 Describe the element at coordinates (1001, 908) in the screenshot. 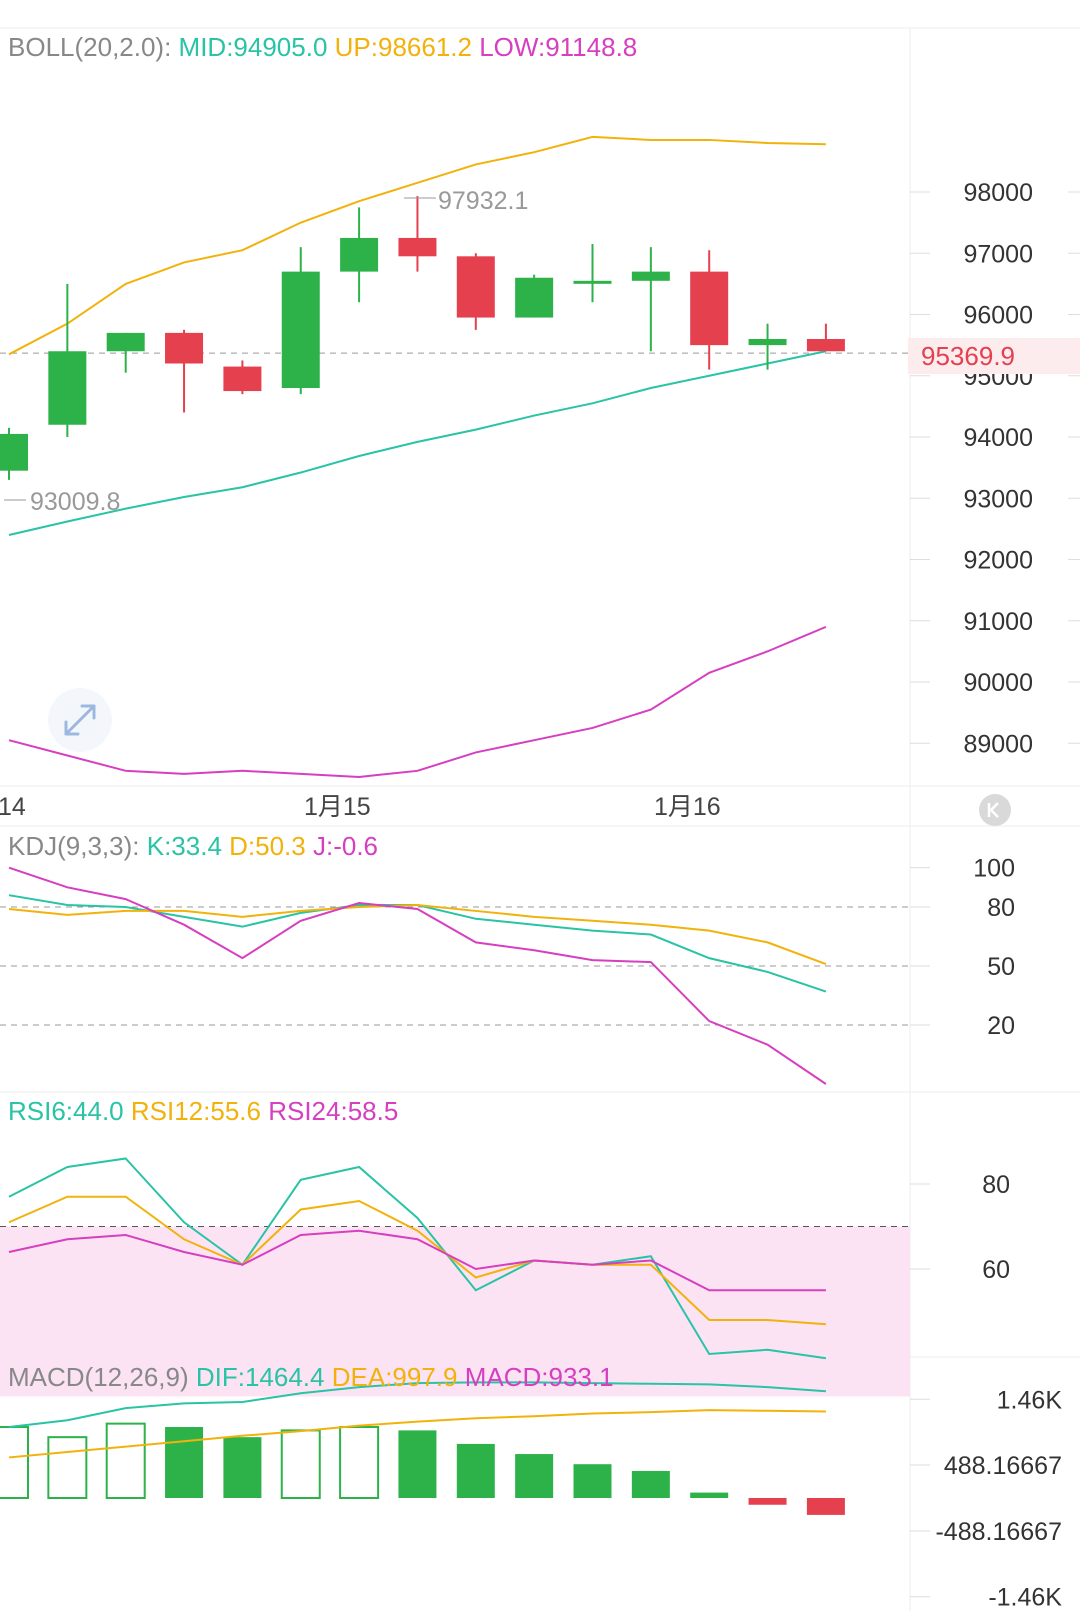

I see `kdj-ytick-label: 80` at that location.